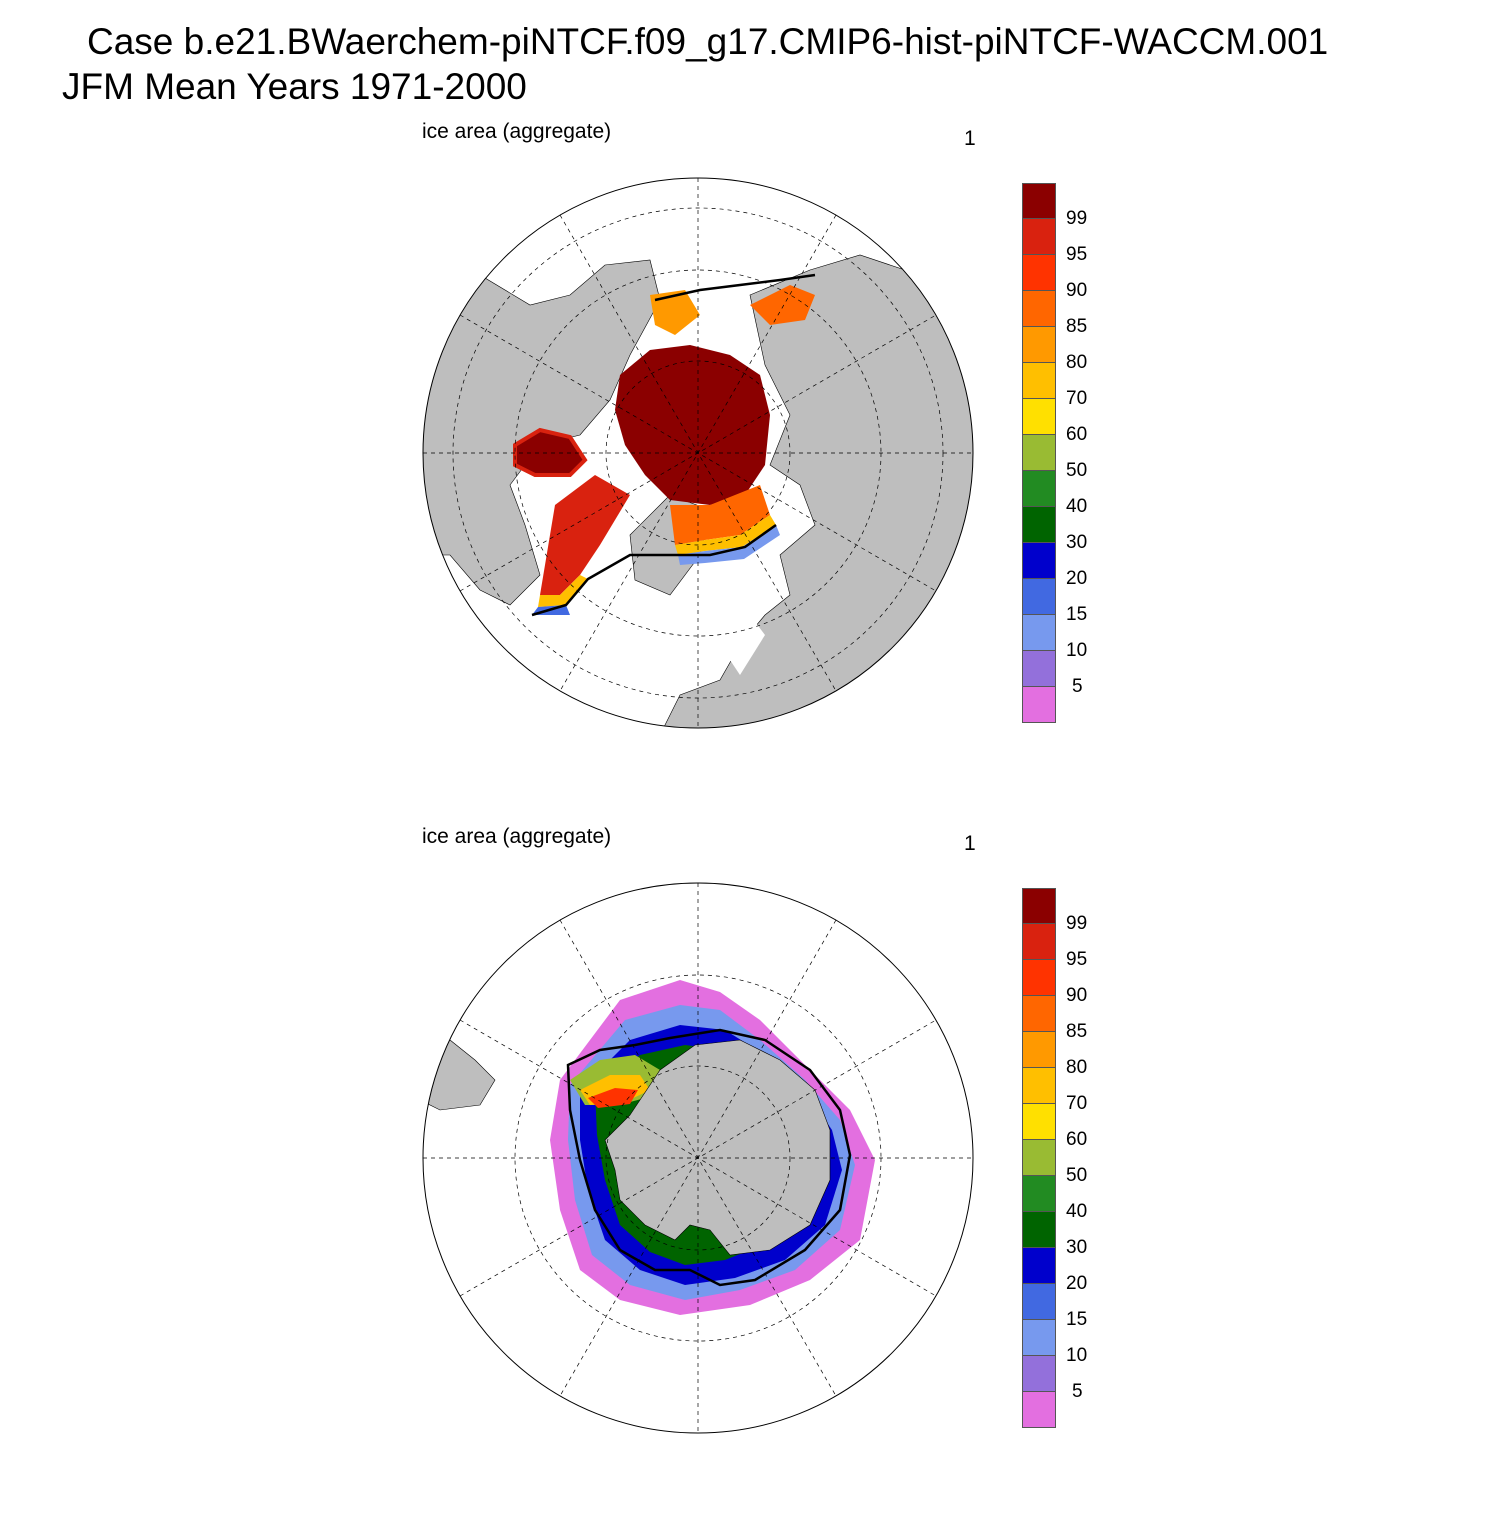 This screenshot has height=1515, width=1500. What do you see at coordinates (550, 452) in the screenshot?
I see `hudson-bay-ice` at bounding box center [550, 452].